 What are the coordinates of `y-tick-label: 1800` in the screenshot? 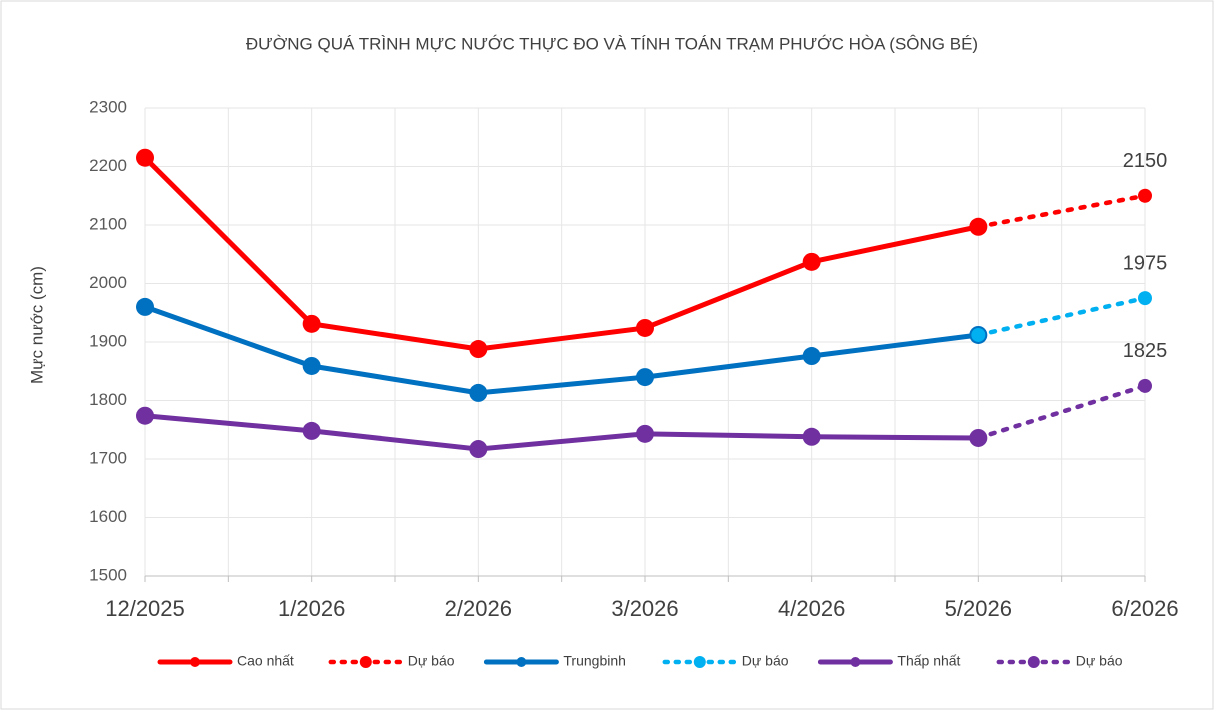 It's located at (108, 399).